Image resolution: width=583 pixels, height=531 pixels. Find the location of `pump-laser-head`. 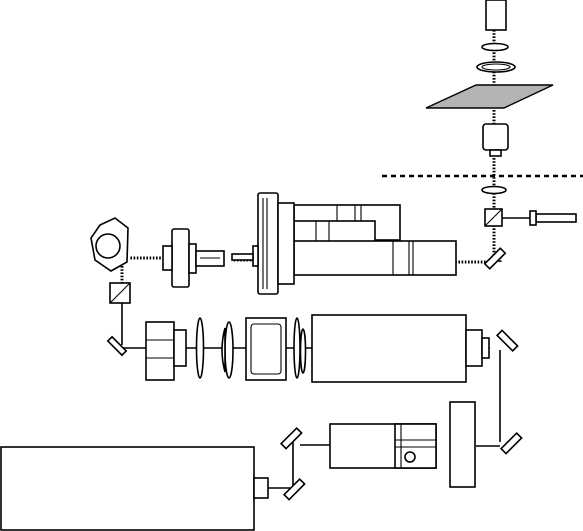

pump-laser-head is located at coordinates (415, 446).